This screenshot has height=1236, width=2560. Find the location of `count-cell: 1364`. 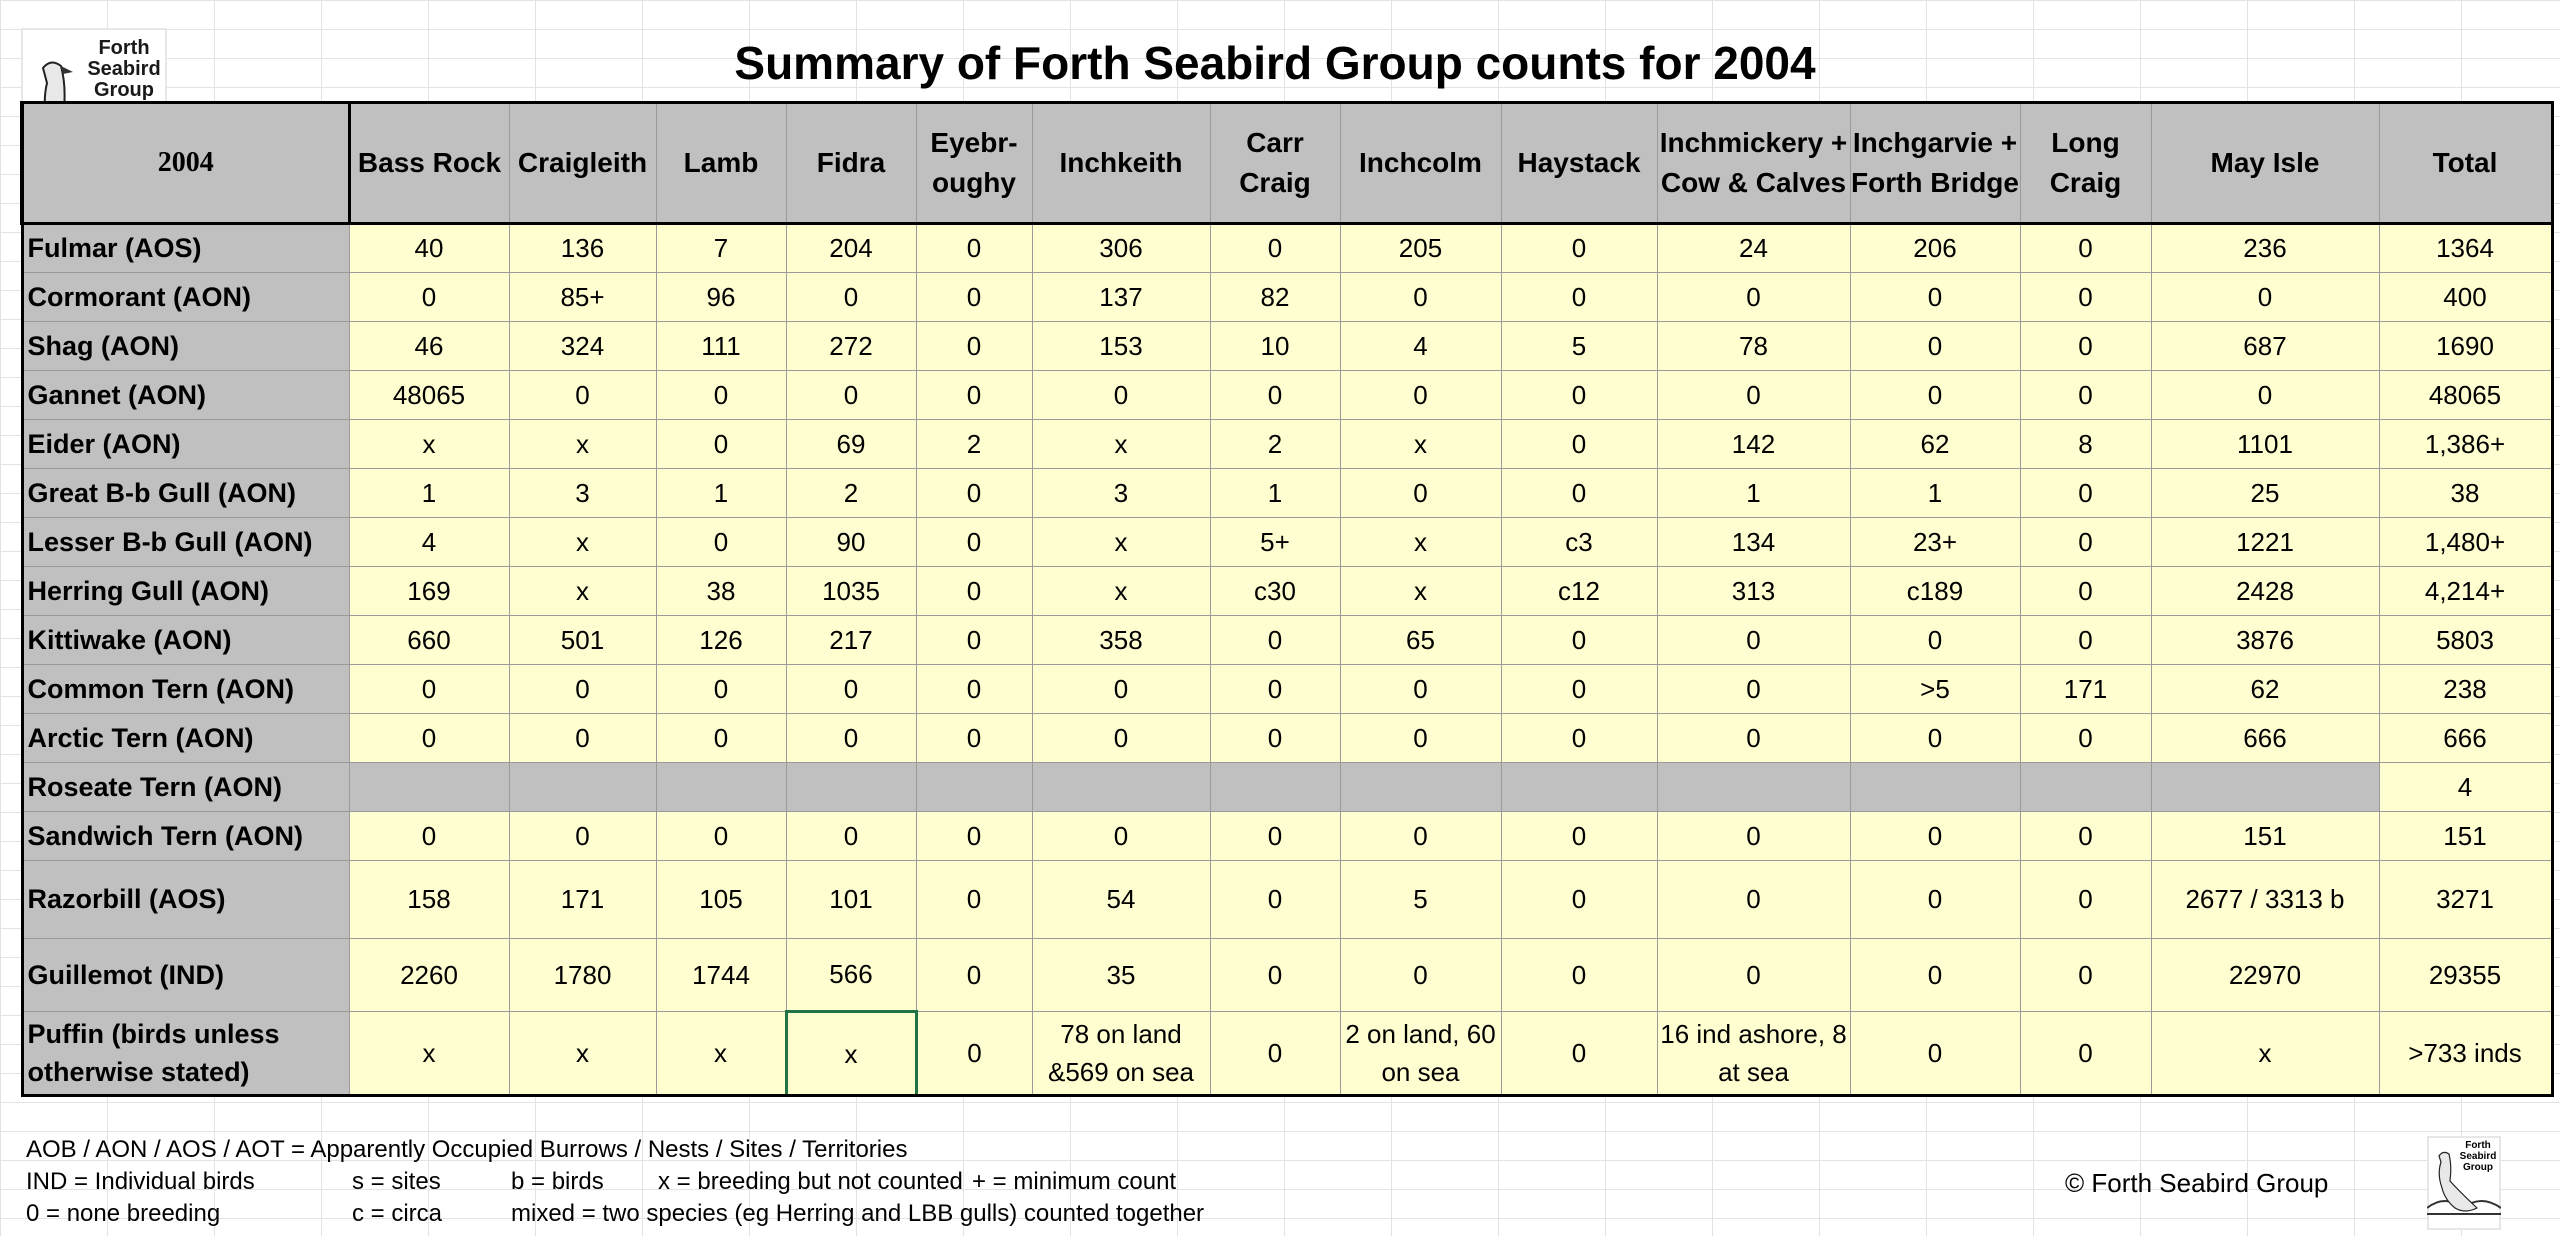

count-cell: 1364 is located at coordinates (2466, 248).